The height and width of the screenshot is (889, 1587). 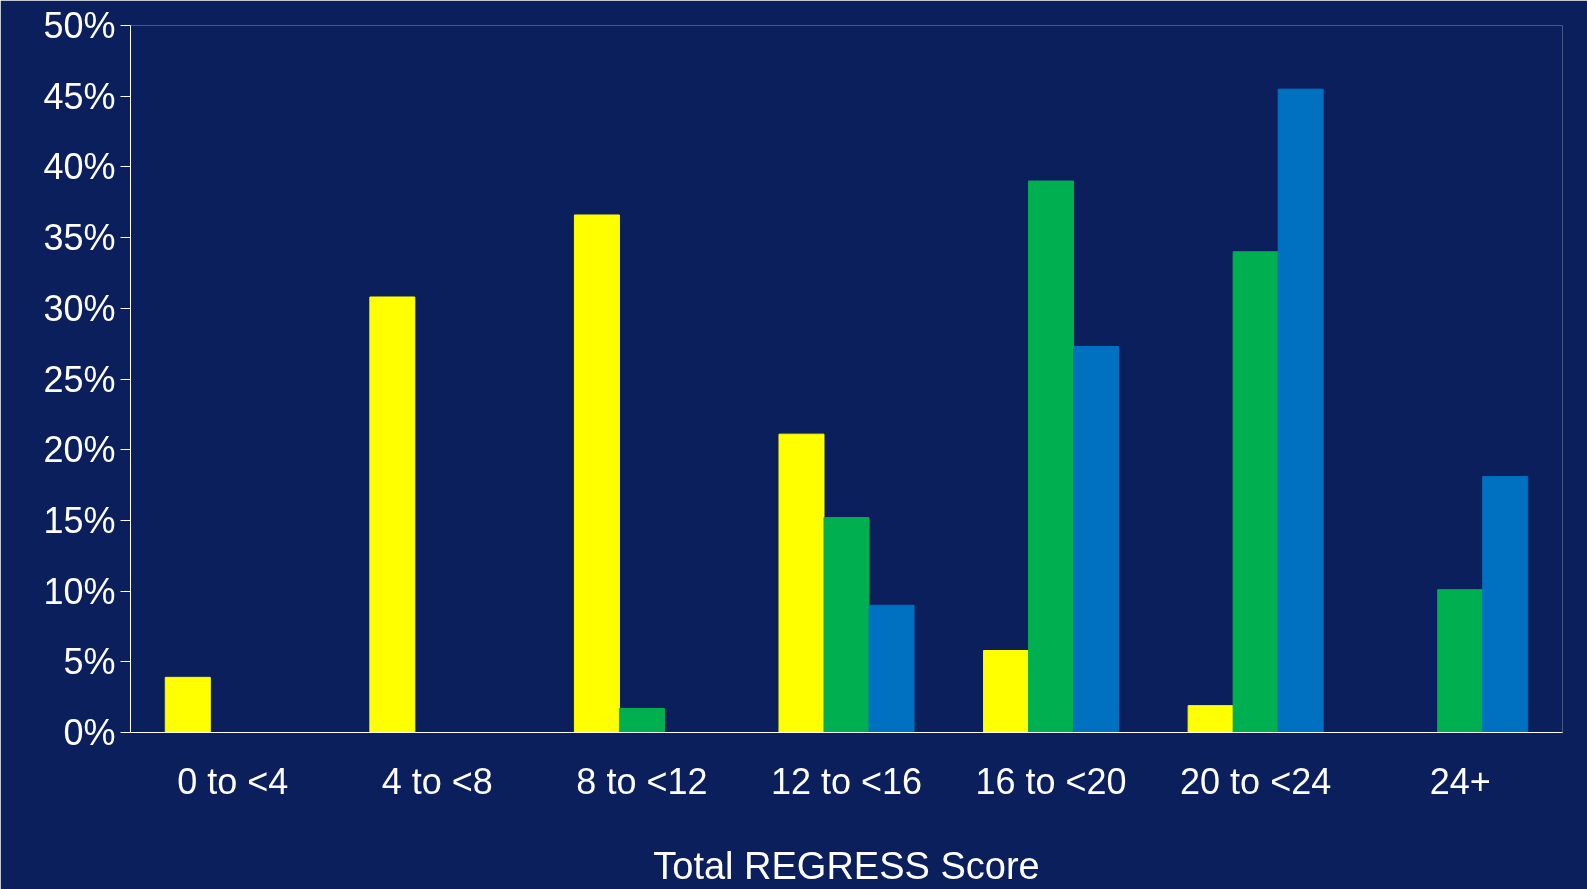 I want to click on y-tick-label: 50%, so click(x=79, y=25).